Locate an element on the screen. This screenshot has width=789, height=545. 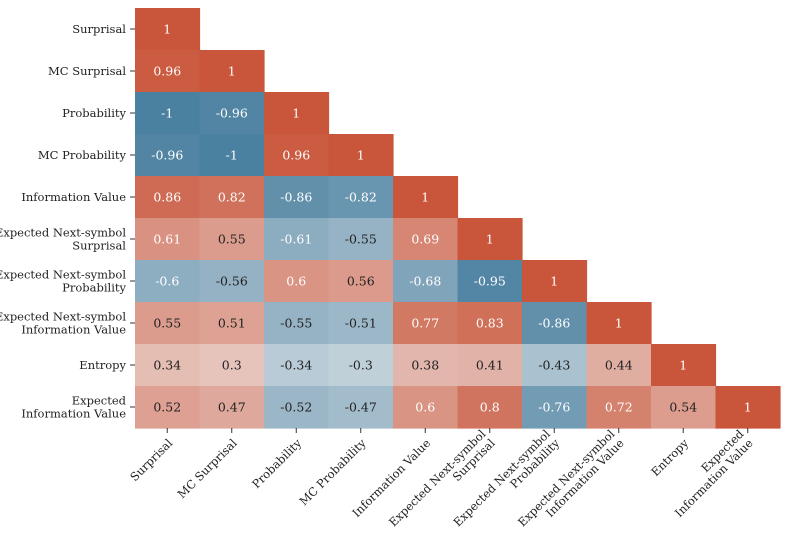
cell-value-r4-c4: 1 is located at coordinates (425, 197).